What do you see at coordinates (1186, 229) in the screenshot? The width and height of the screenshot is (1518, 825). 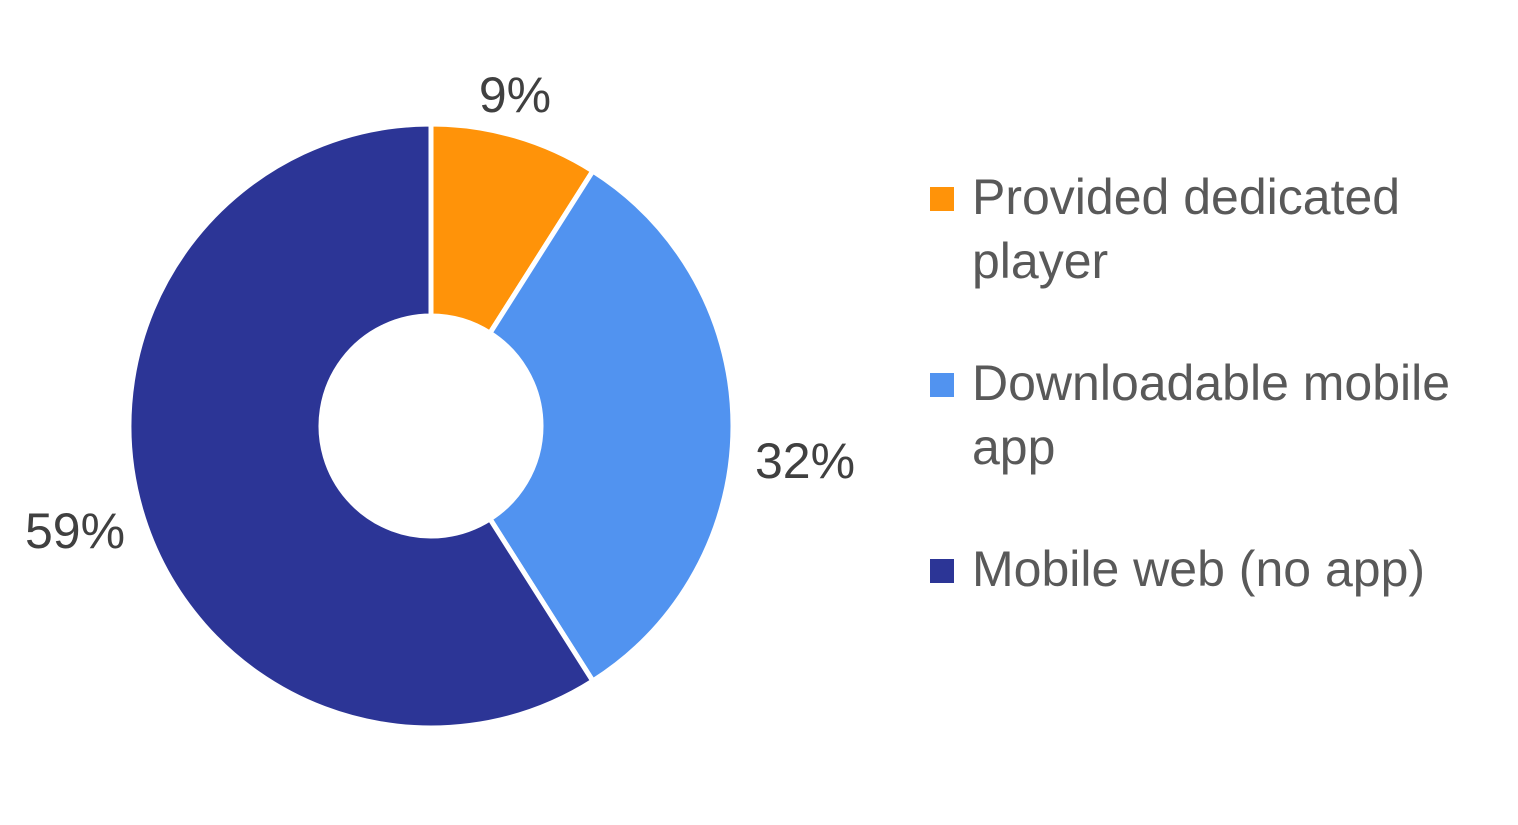 I see `legend-label: Provided dedicated player` at bounding box center [1186, 229].